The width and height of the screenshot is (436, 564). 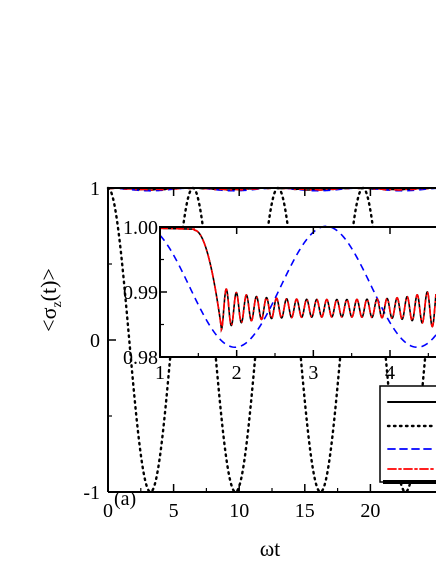 What do you see at coordinates (174, 511) in the screenshot?
I see `x-tick-label: 5` at bounding box center [174, 511].